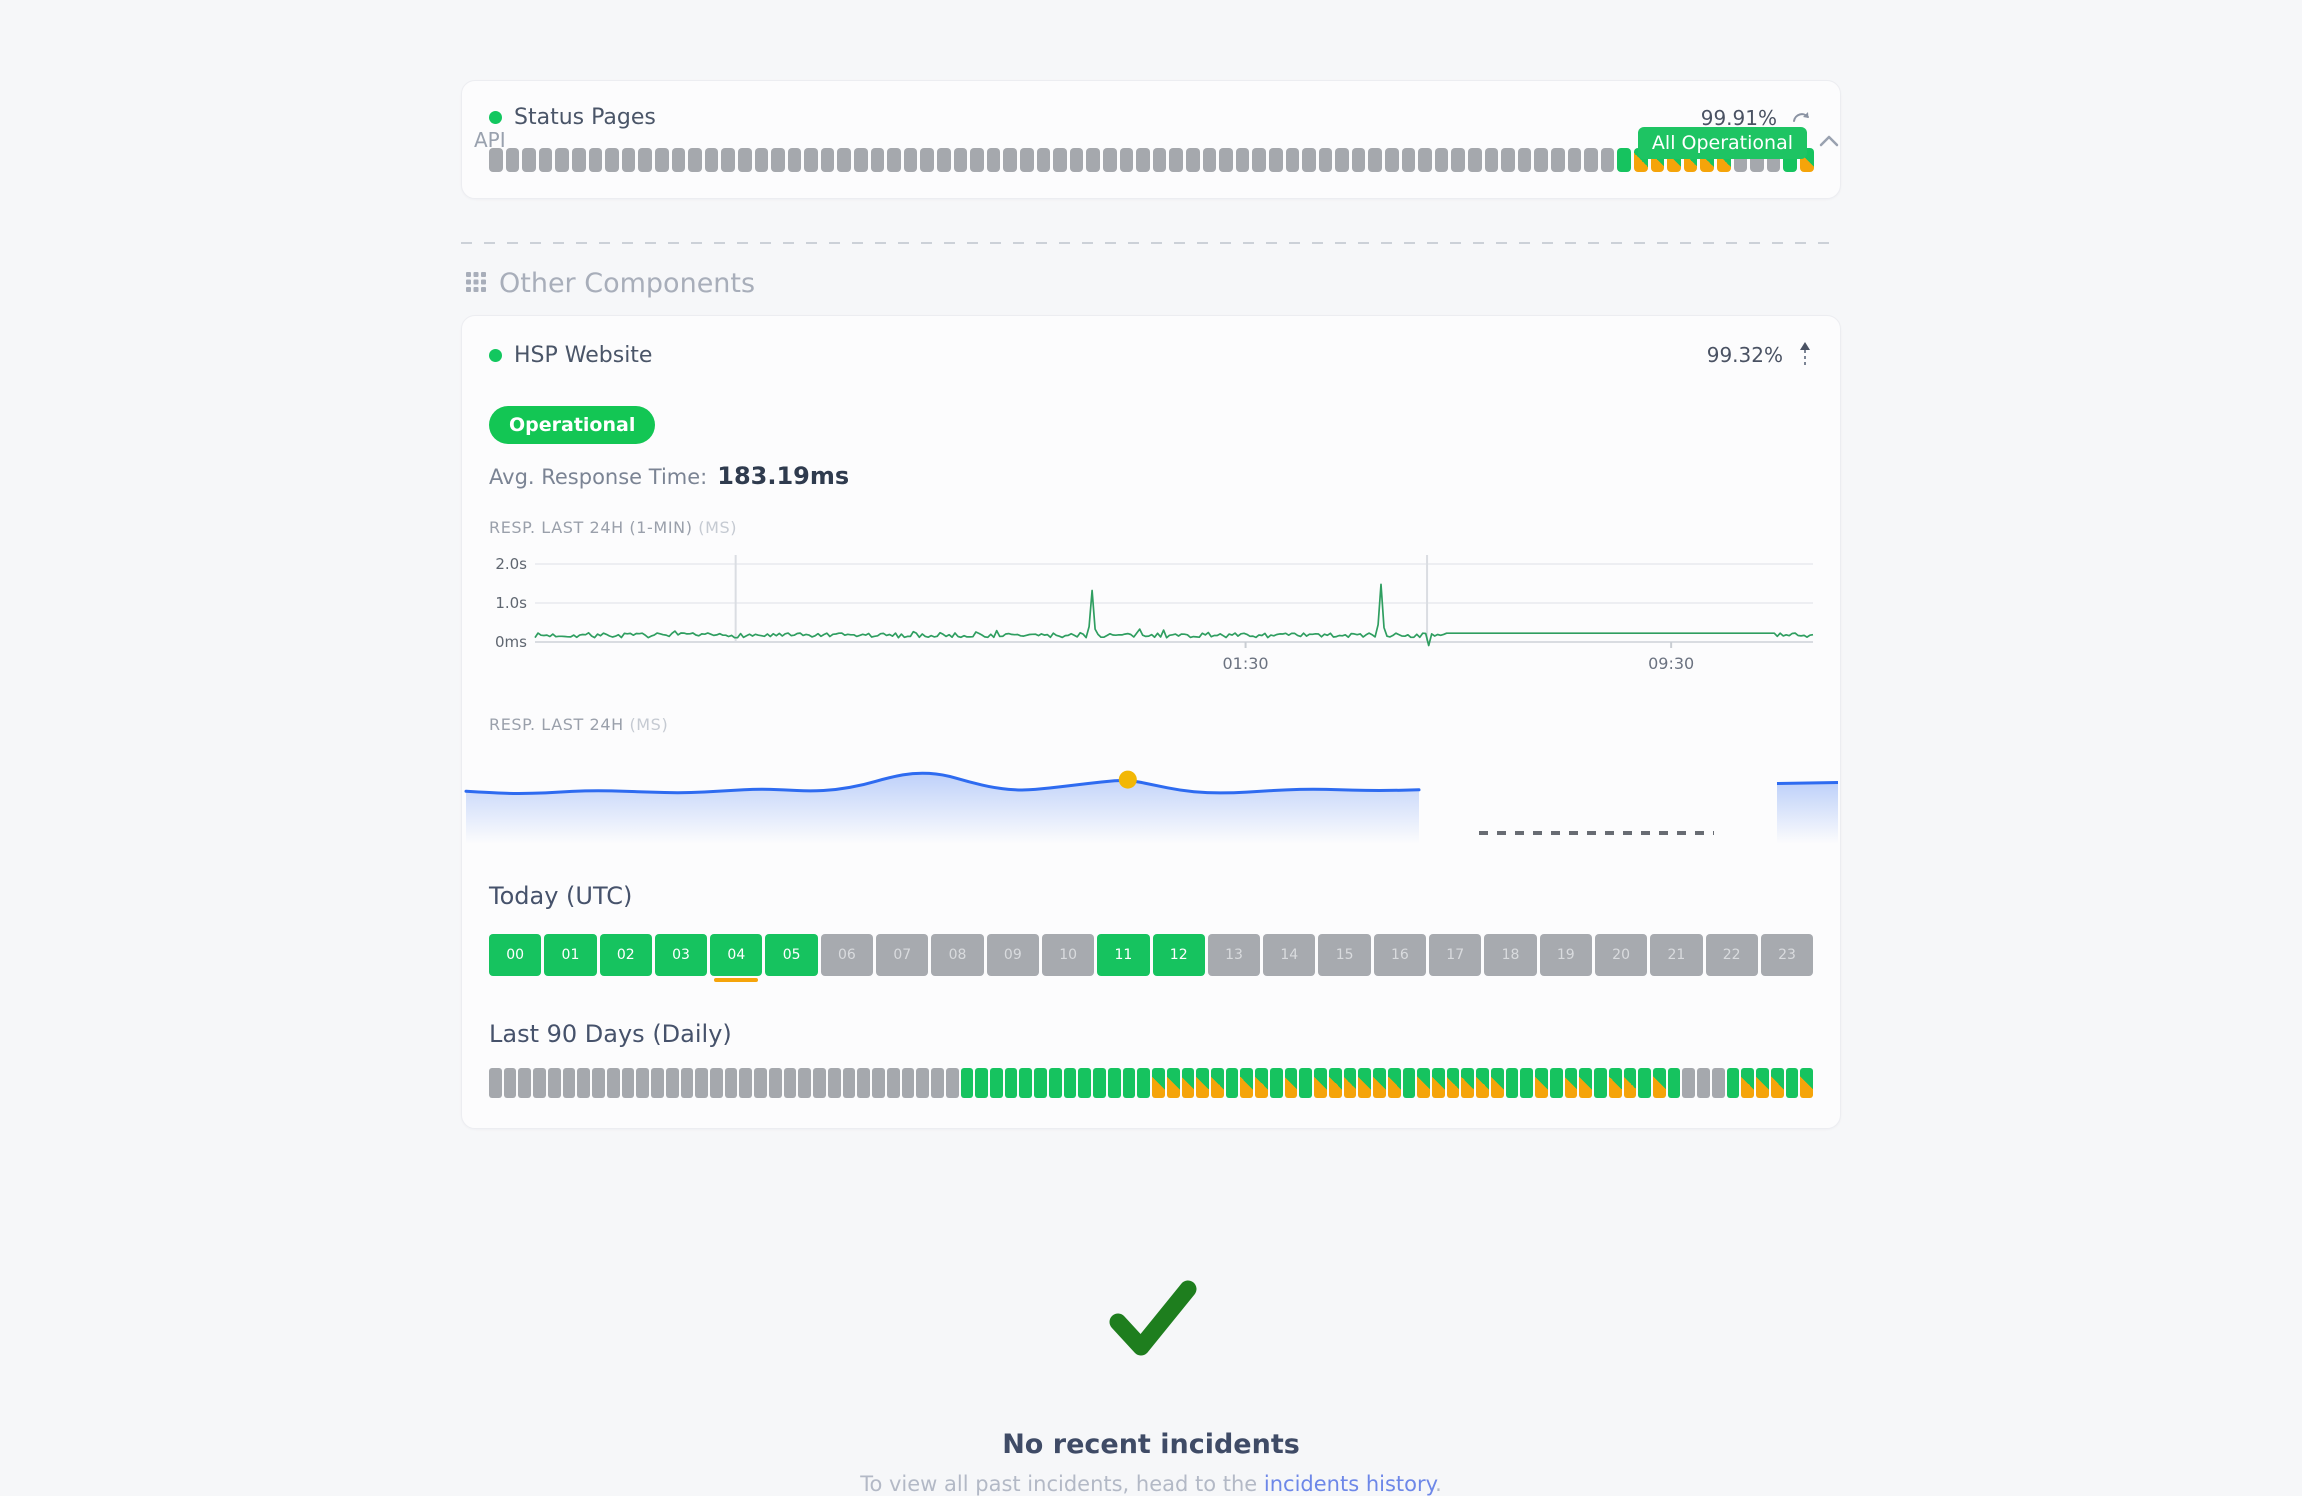 This screenshot has height=1496, width=2302. Describe the element at coordinates (490, 140) in the screenshot. I see `group-label-api: API` at that location.